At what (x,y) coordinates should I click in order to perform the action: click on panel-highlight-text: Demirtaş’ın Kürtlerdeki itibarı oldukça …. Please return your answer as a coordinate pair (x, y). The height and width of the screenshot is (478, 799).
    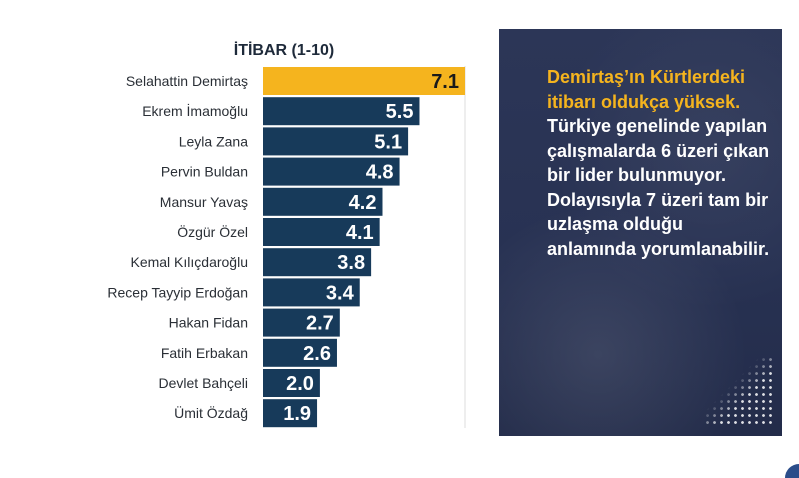
    Looking at the image, I should click on (646, 89).